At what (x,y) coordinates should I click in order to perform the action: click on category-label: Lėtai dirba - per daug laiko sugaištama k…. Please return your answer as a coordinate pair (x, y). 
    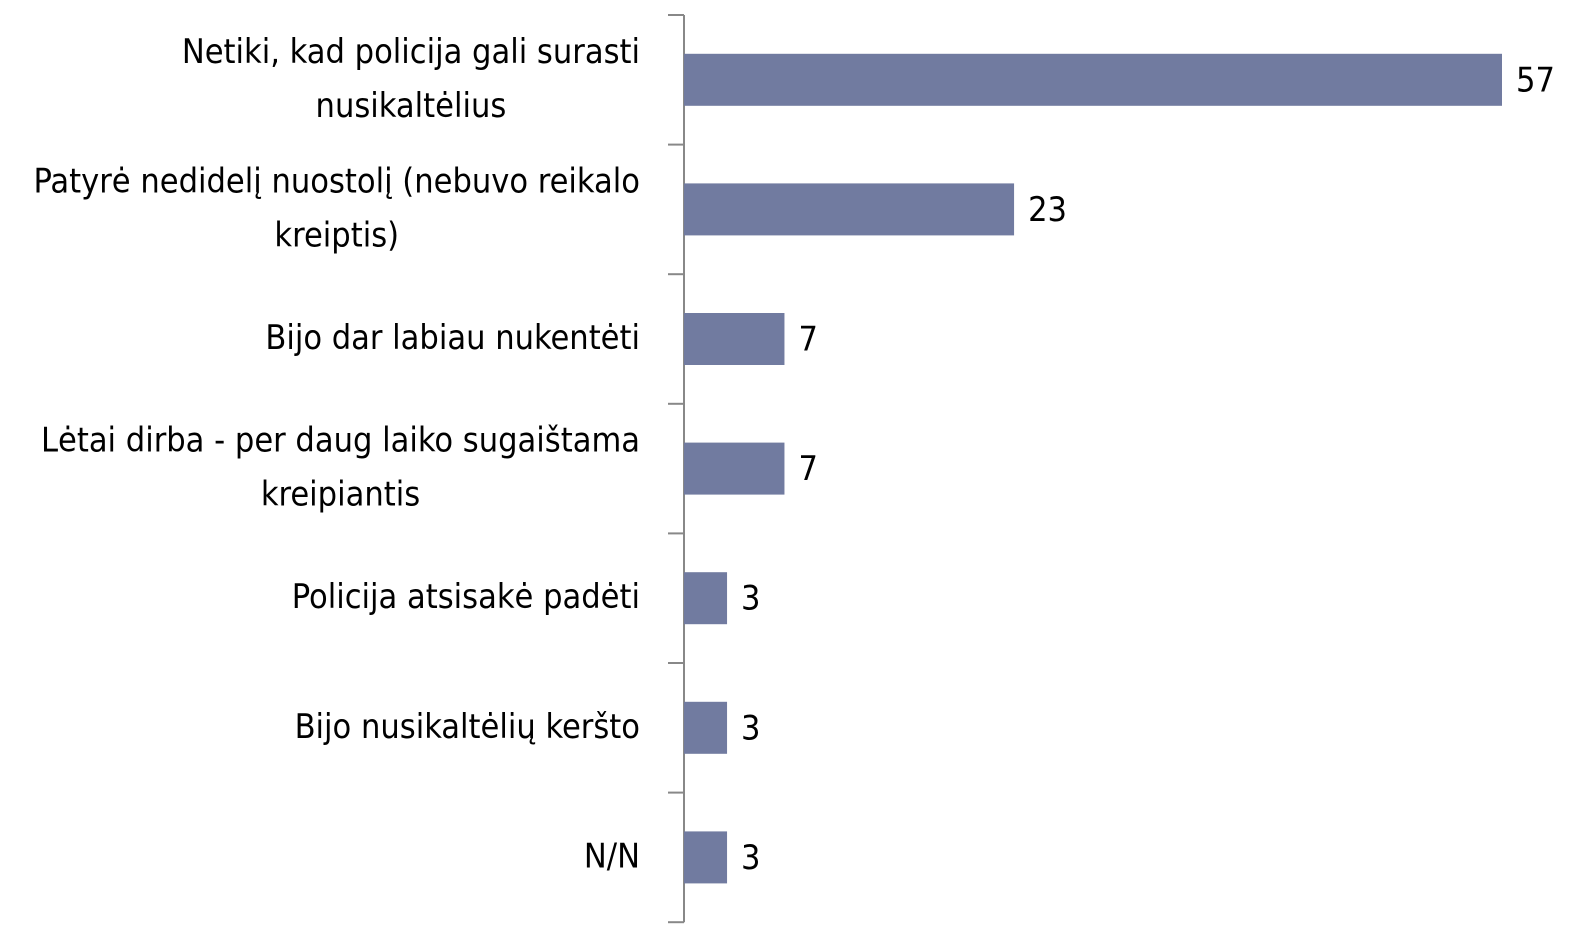
    Looking at the image, I should click on (340, 467).